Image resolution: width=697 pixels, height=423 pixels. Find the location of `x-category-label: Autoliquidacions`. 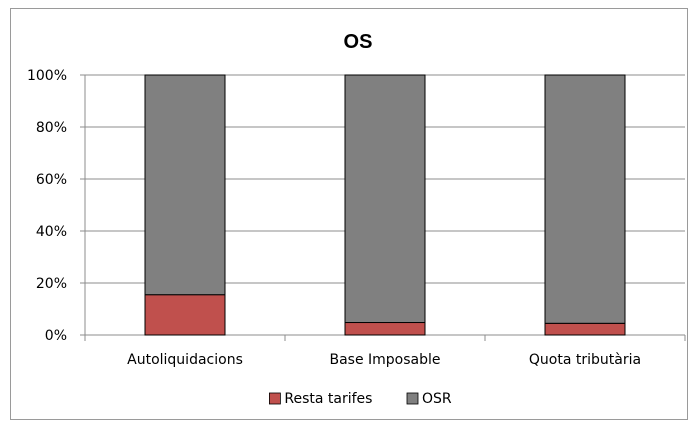

x-category-label: Autoliquidacions is located at coordinates (185, 360).